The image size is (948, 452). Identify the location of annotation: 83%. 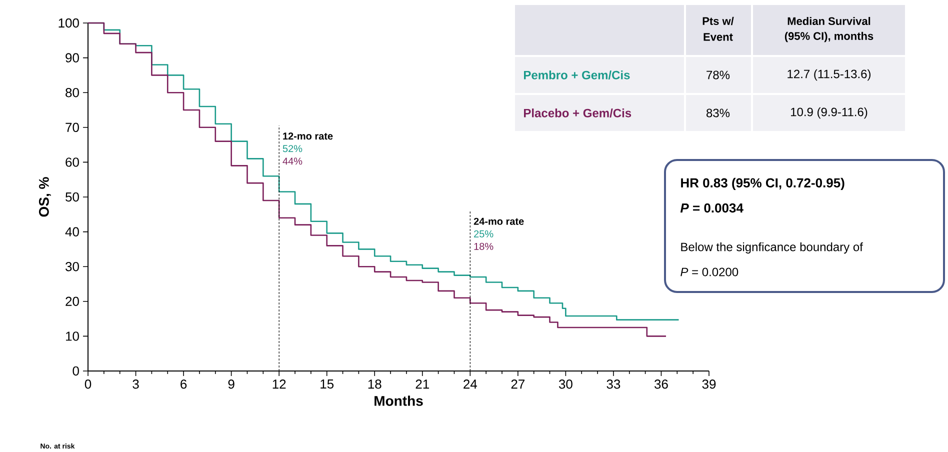
(718, 113).